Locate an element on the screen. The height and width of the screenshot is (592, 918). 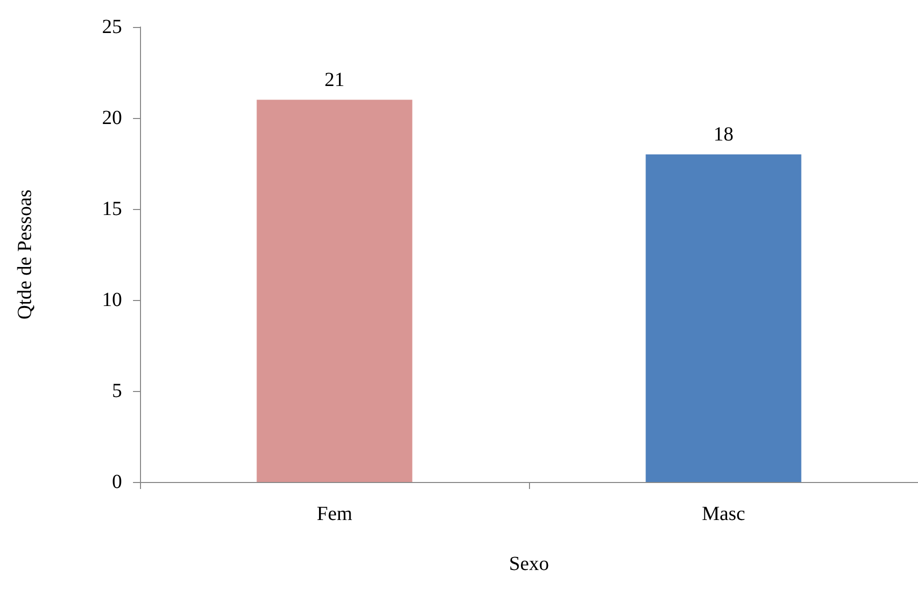
data-label: 18 is located at coordinates (724, 134).